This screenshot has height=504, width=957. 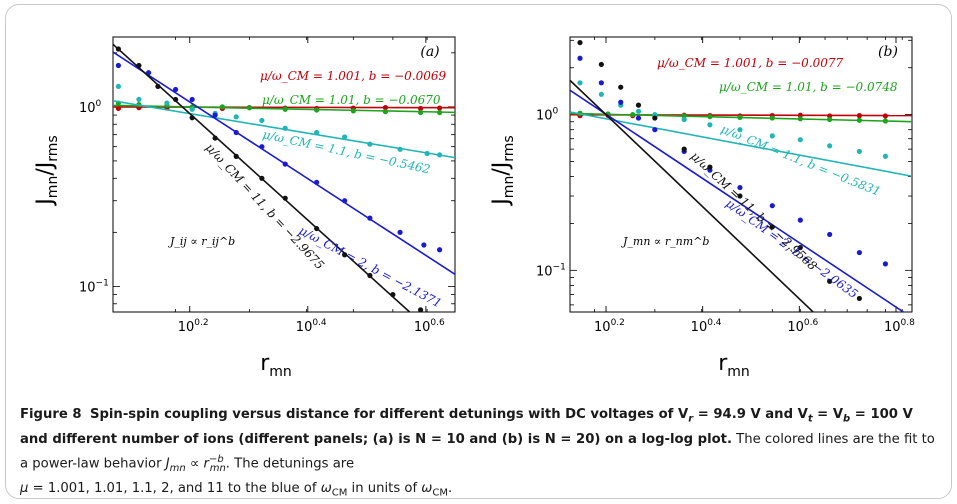 What do you see at coordinates (339, 493) in the screenshot?
I see `caption-omega-sub: CM` at bounding box center [339, 493].